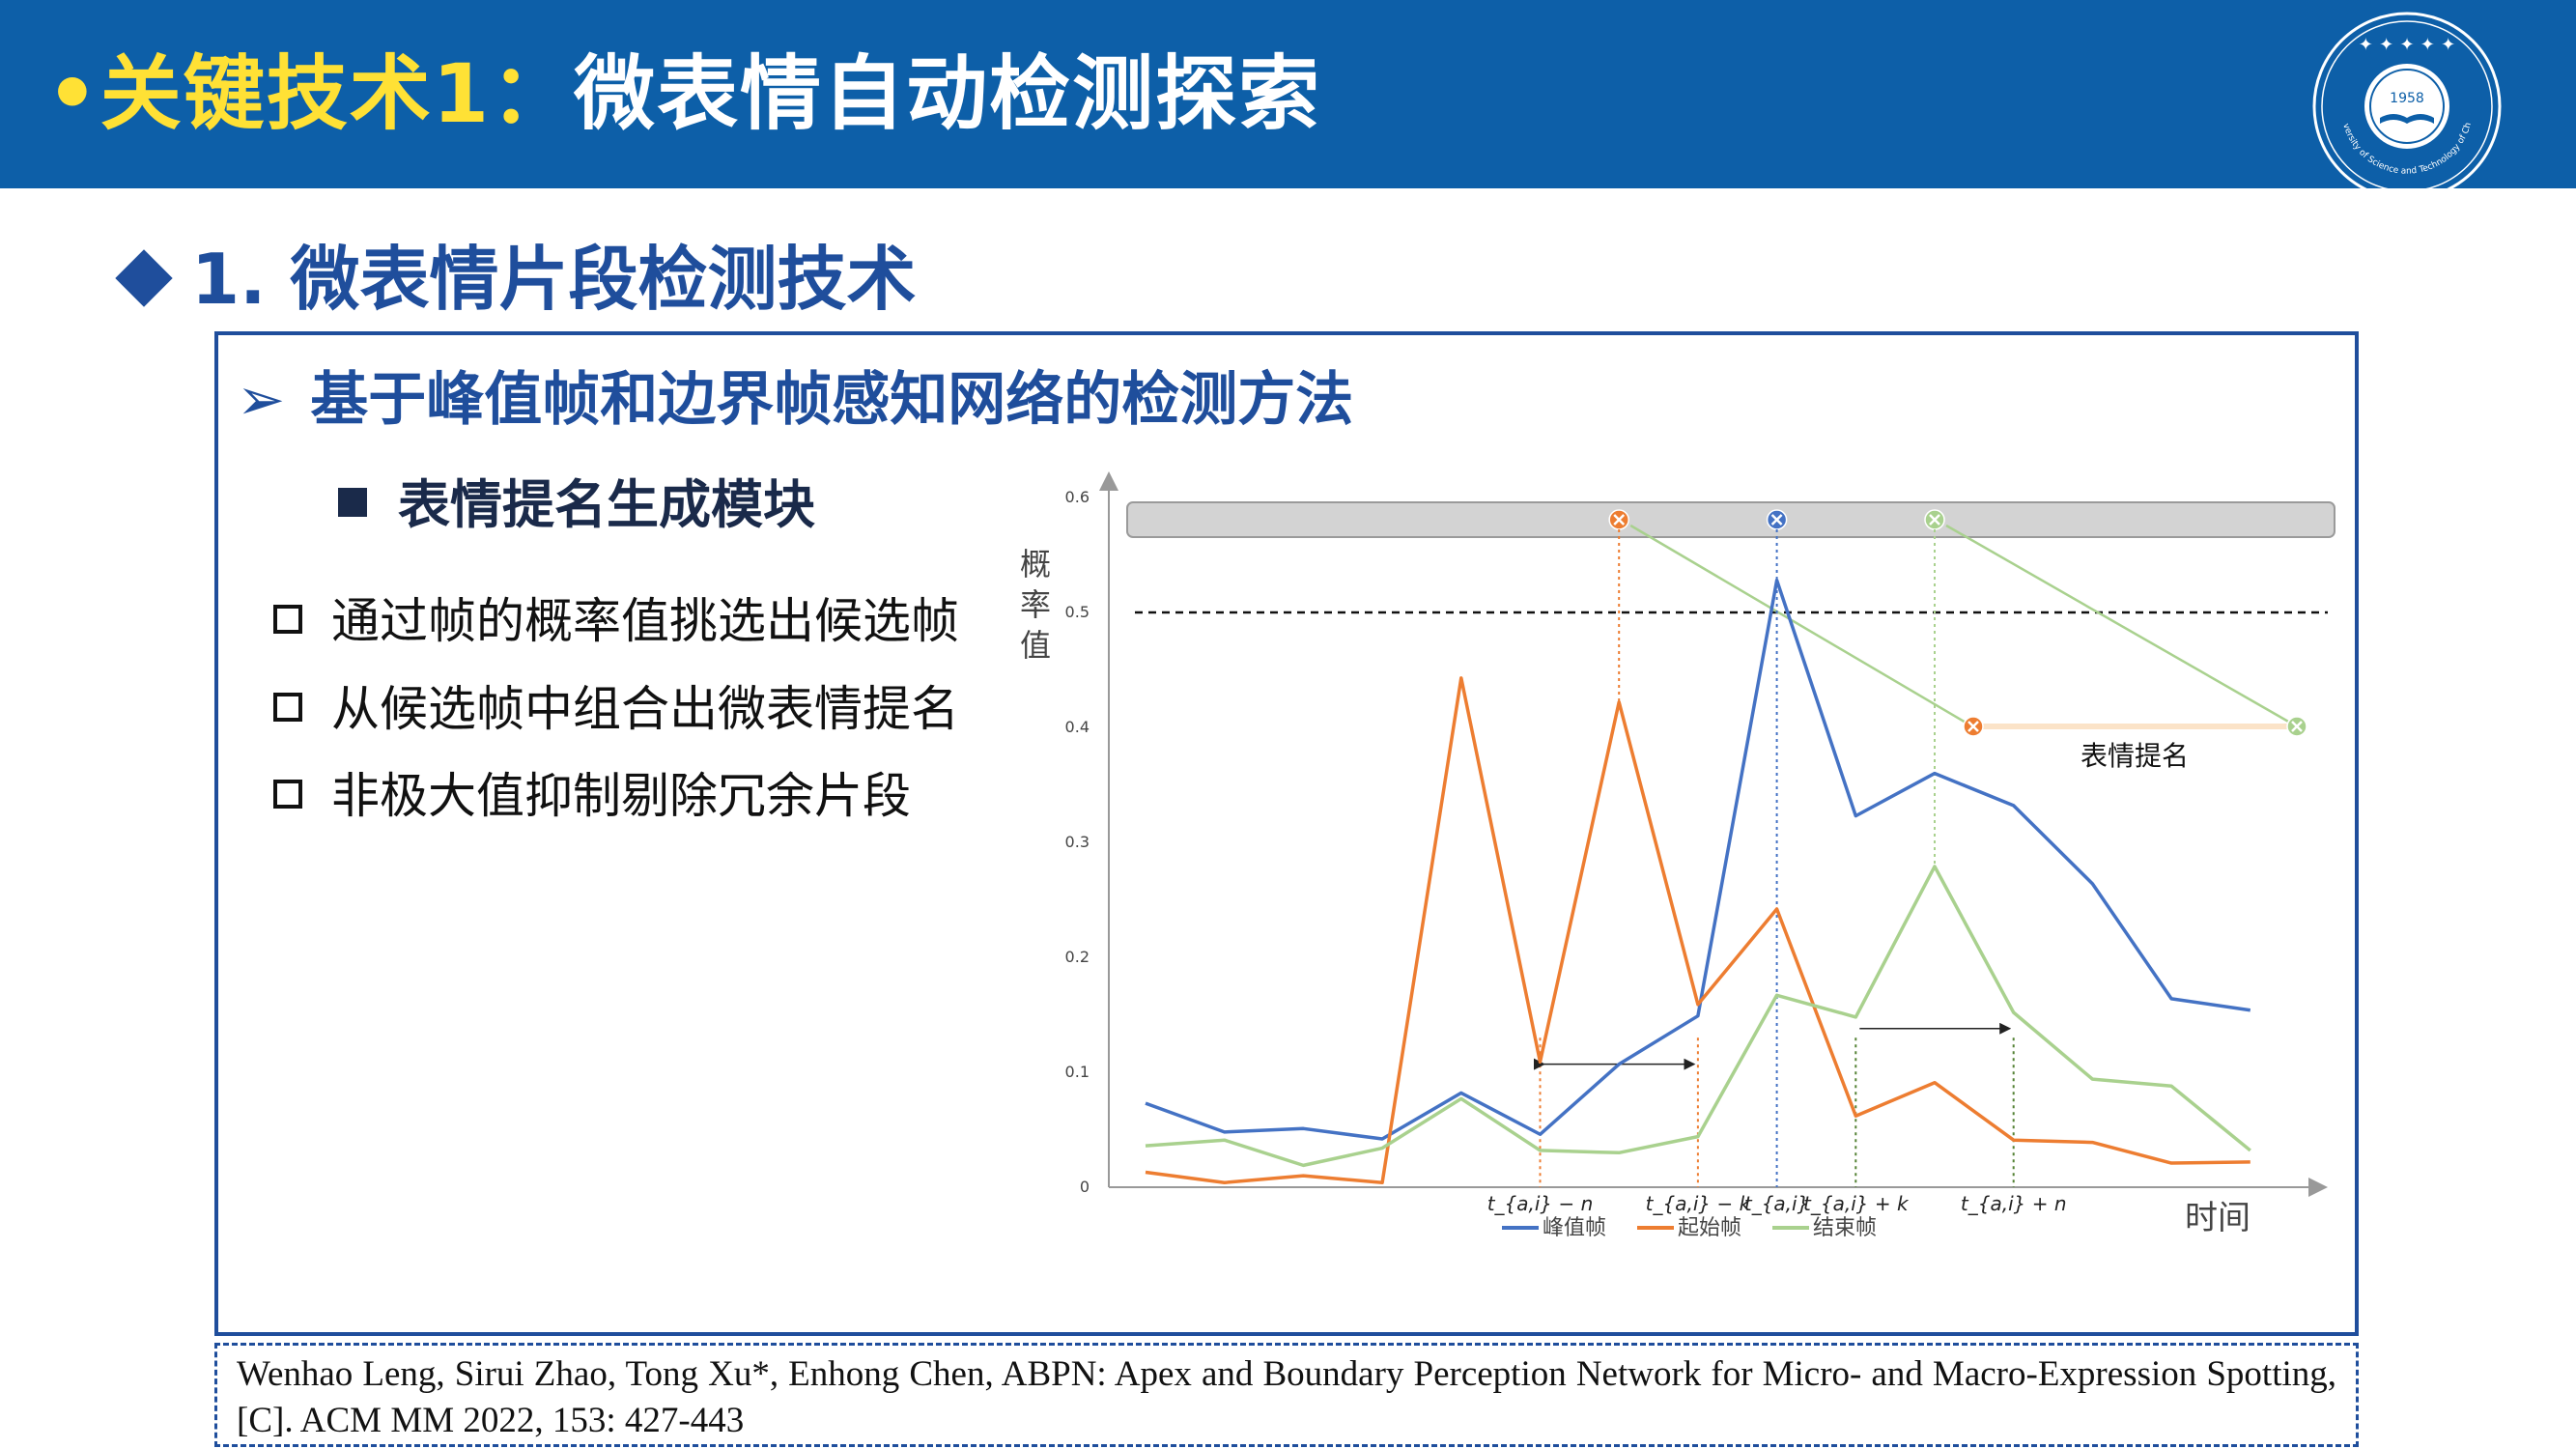 The image size is (2576, 1449). Describe the element at coordinates (1973, 726) in the screenshot. I see `proposal-start-marker-x` at that location.